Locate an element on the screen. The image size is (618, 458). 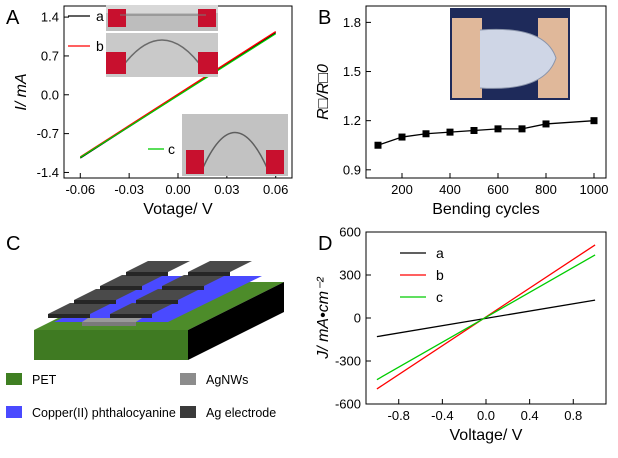
panel-letter-a: A is located at coordinates (13, 18).